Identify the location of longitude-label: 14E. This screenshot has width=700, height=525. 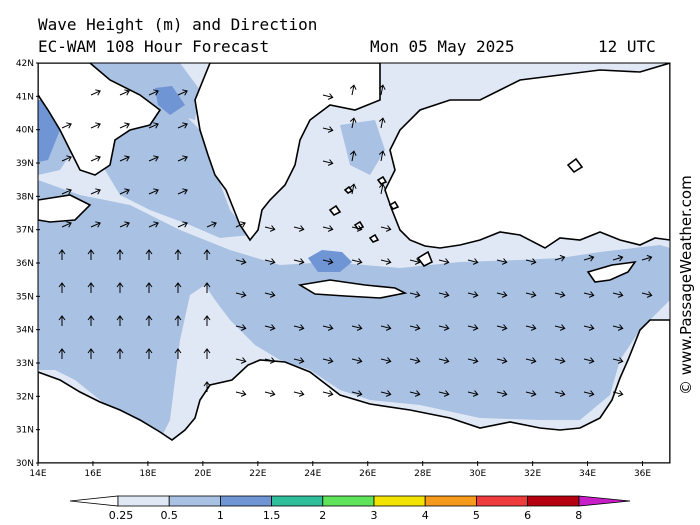
(37, 474).